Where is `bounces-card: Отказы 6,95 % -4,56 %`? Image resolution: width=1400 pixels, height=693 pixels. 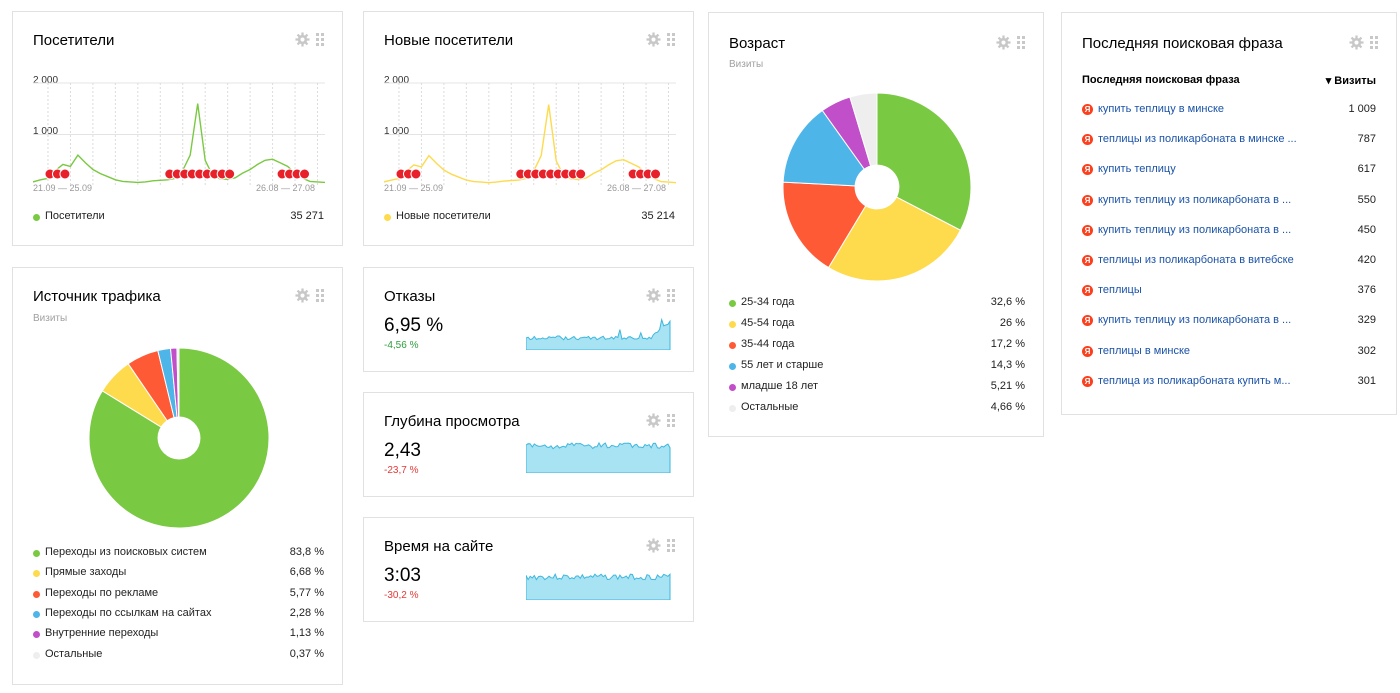
bounces-card: Отказы 6,95 % -4,56 % is located at coordinates (528, 319).